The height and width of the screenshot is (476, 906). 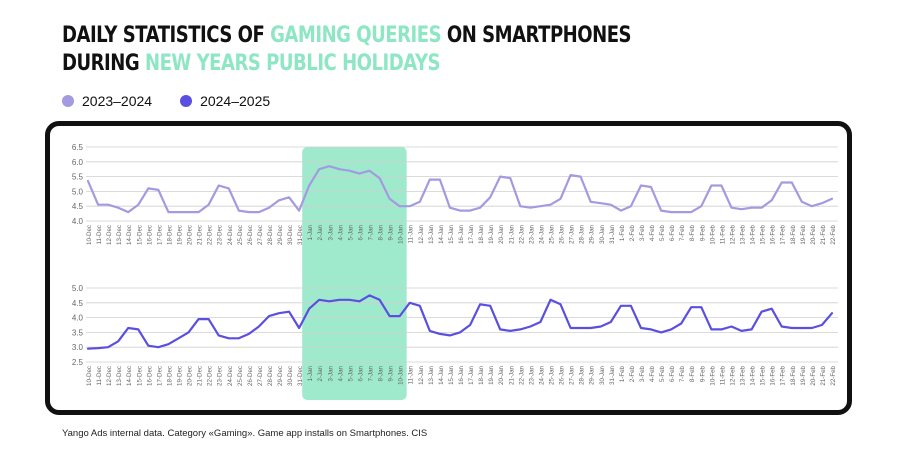 I want to click on series-line-2024–2025, so click(x=460, y=322).